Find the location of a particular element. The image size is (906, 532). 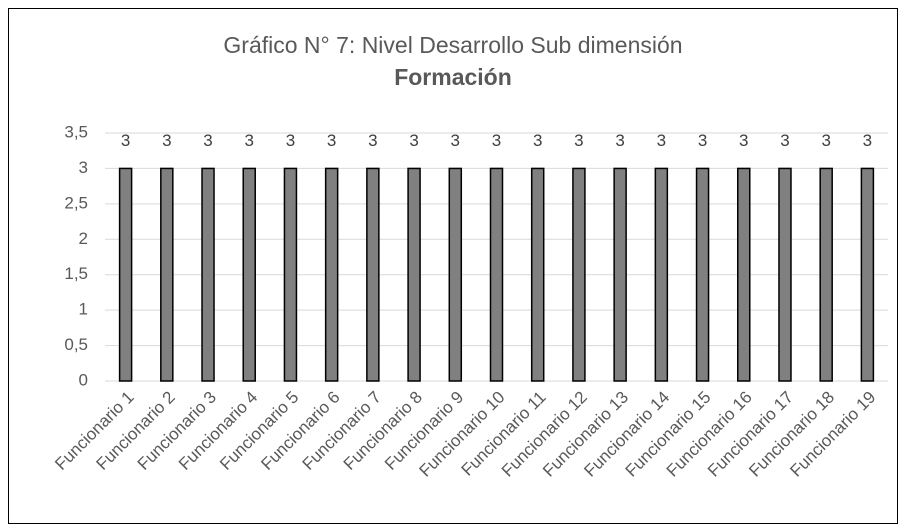

y-tick-label: 2 is located at coordinates (83, 238).